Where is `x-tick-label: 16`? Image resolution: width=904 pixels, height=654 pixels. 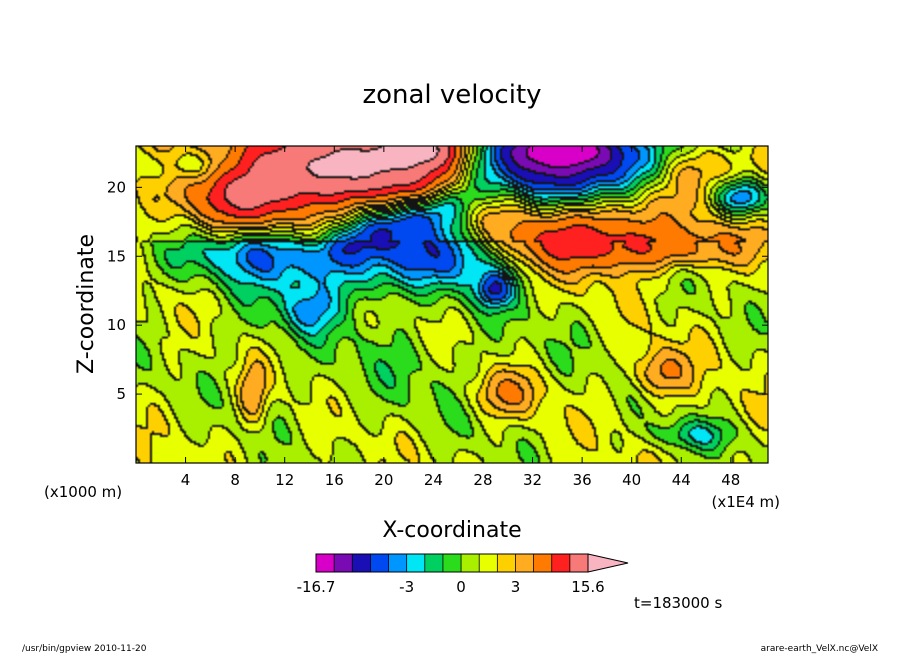
x-tick-label: 16 is located at coordinates (334, 480).